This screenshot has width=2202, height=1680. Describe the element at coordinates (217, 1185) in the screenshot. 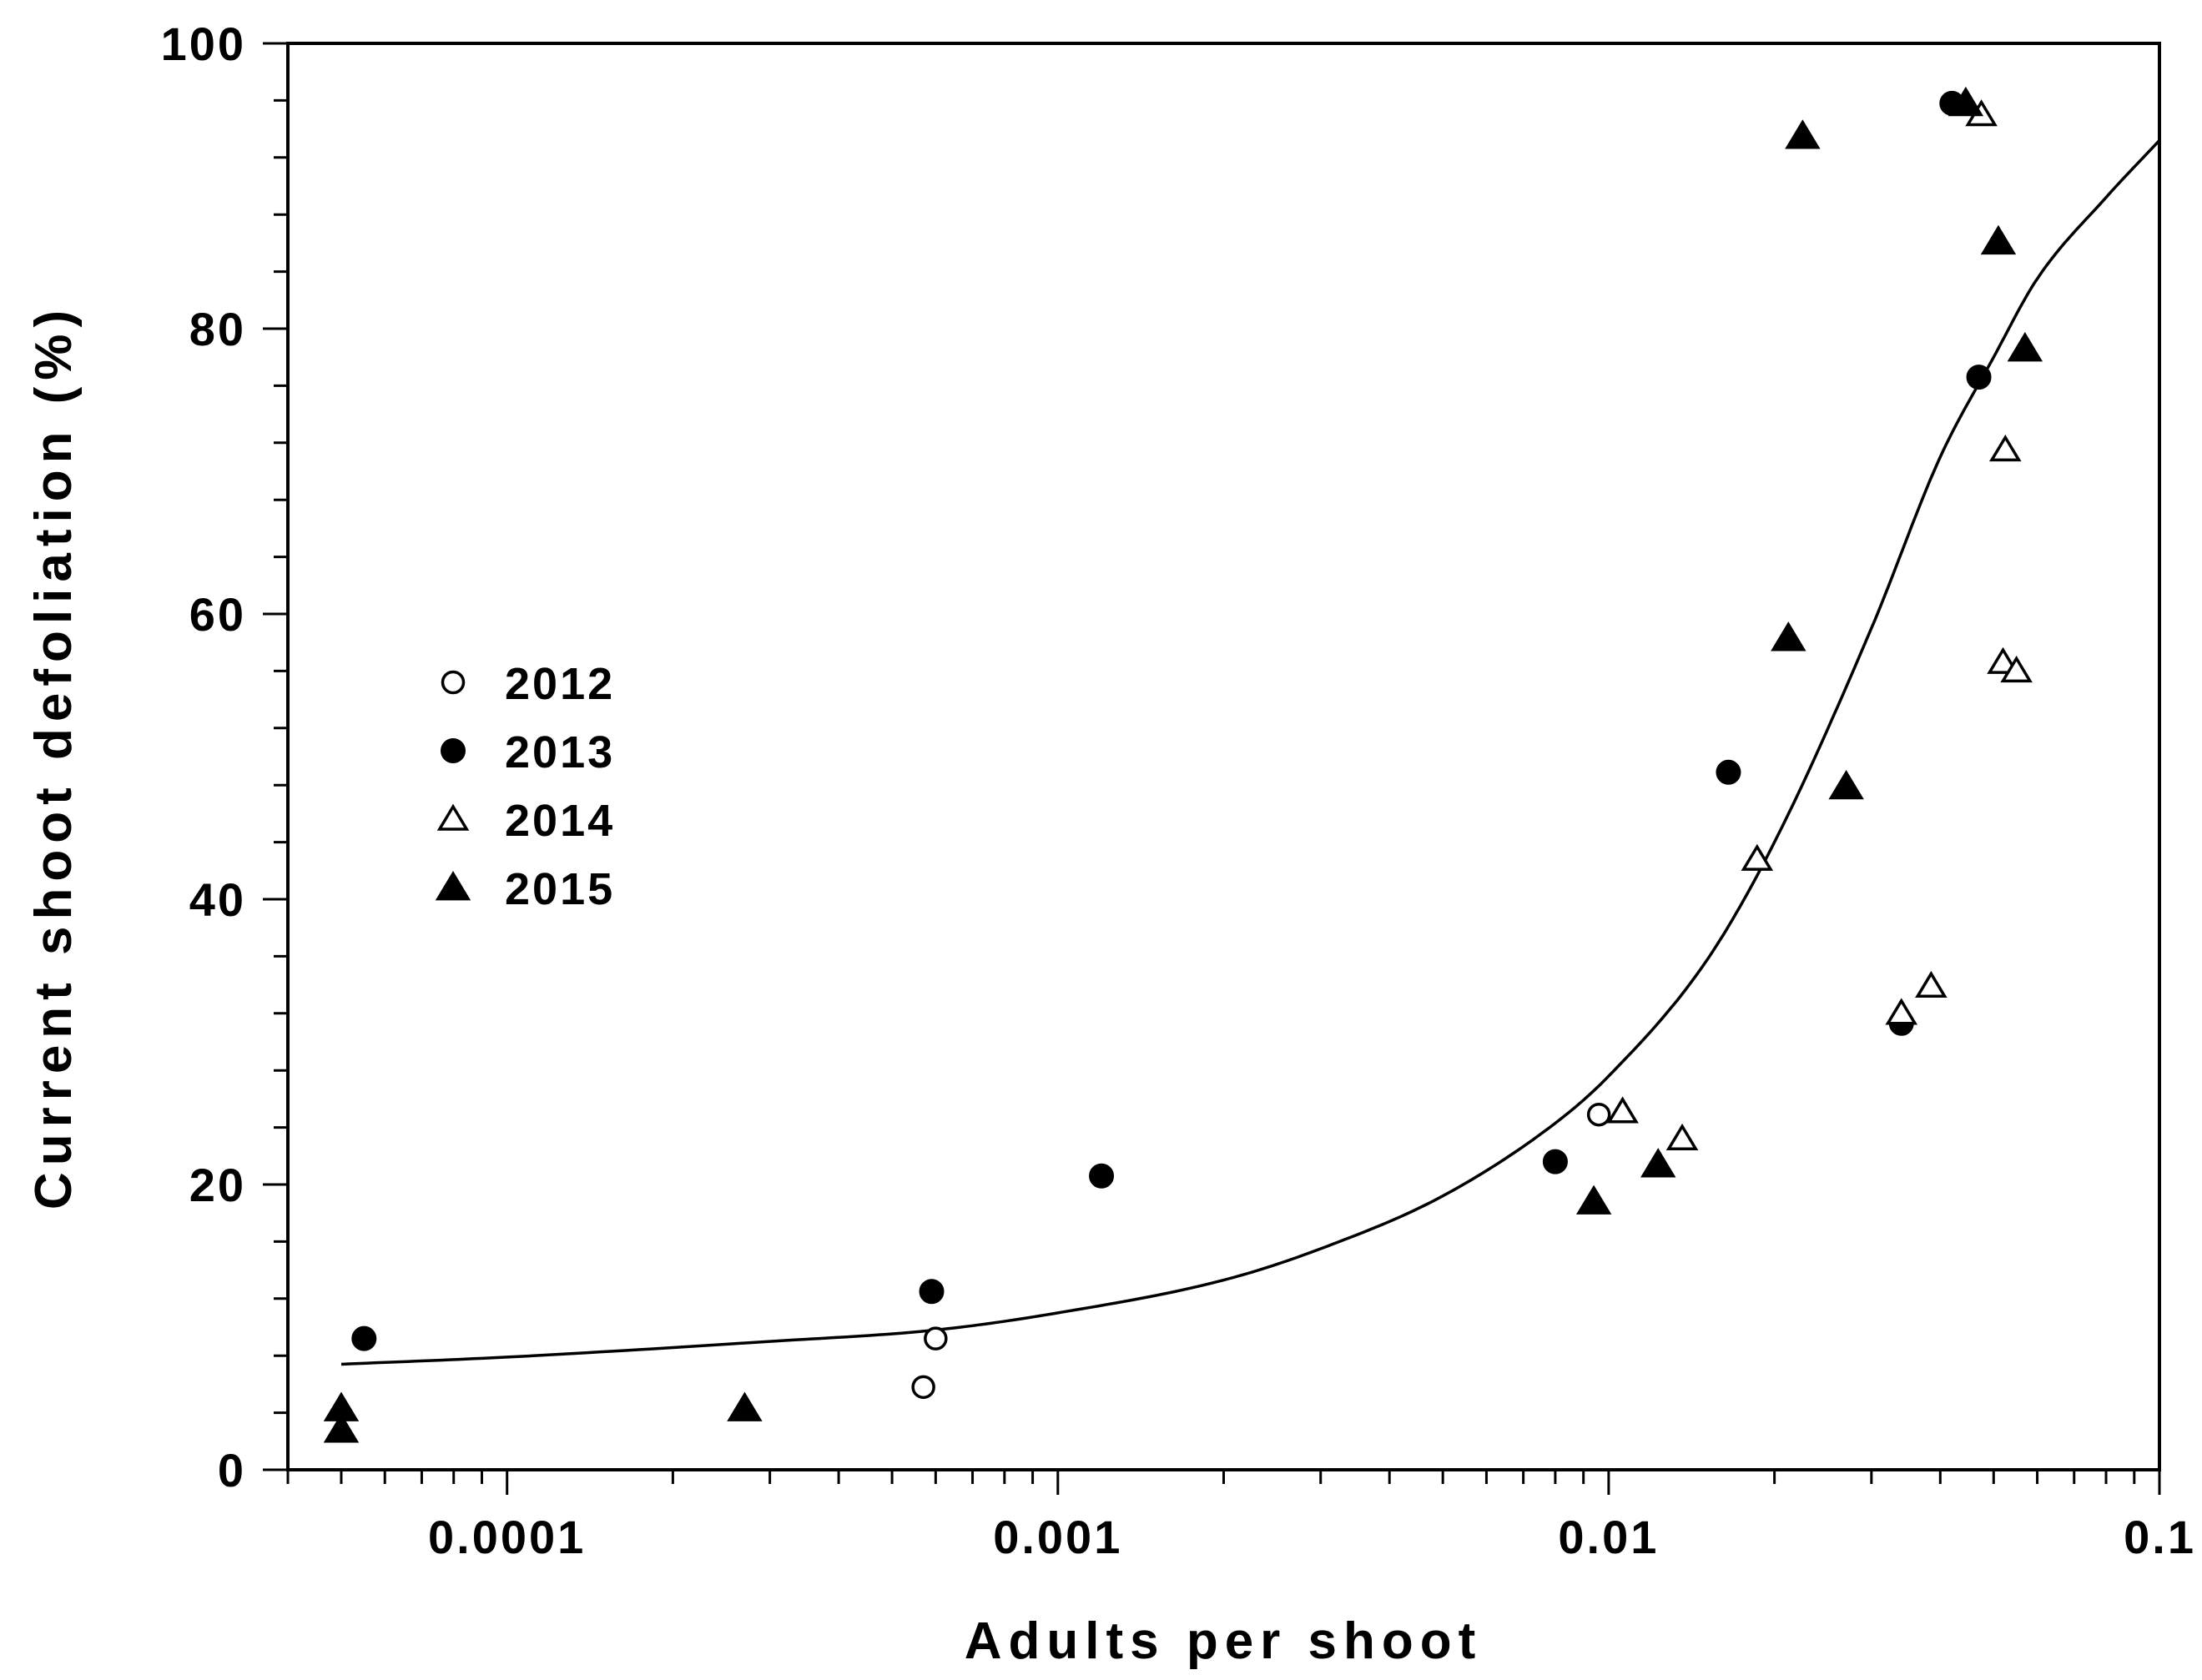

I see `y-tick-label: 20` at that location.